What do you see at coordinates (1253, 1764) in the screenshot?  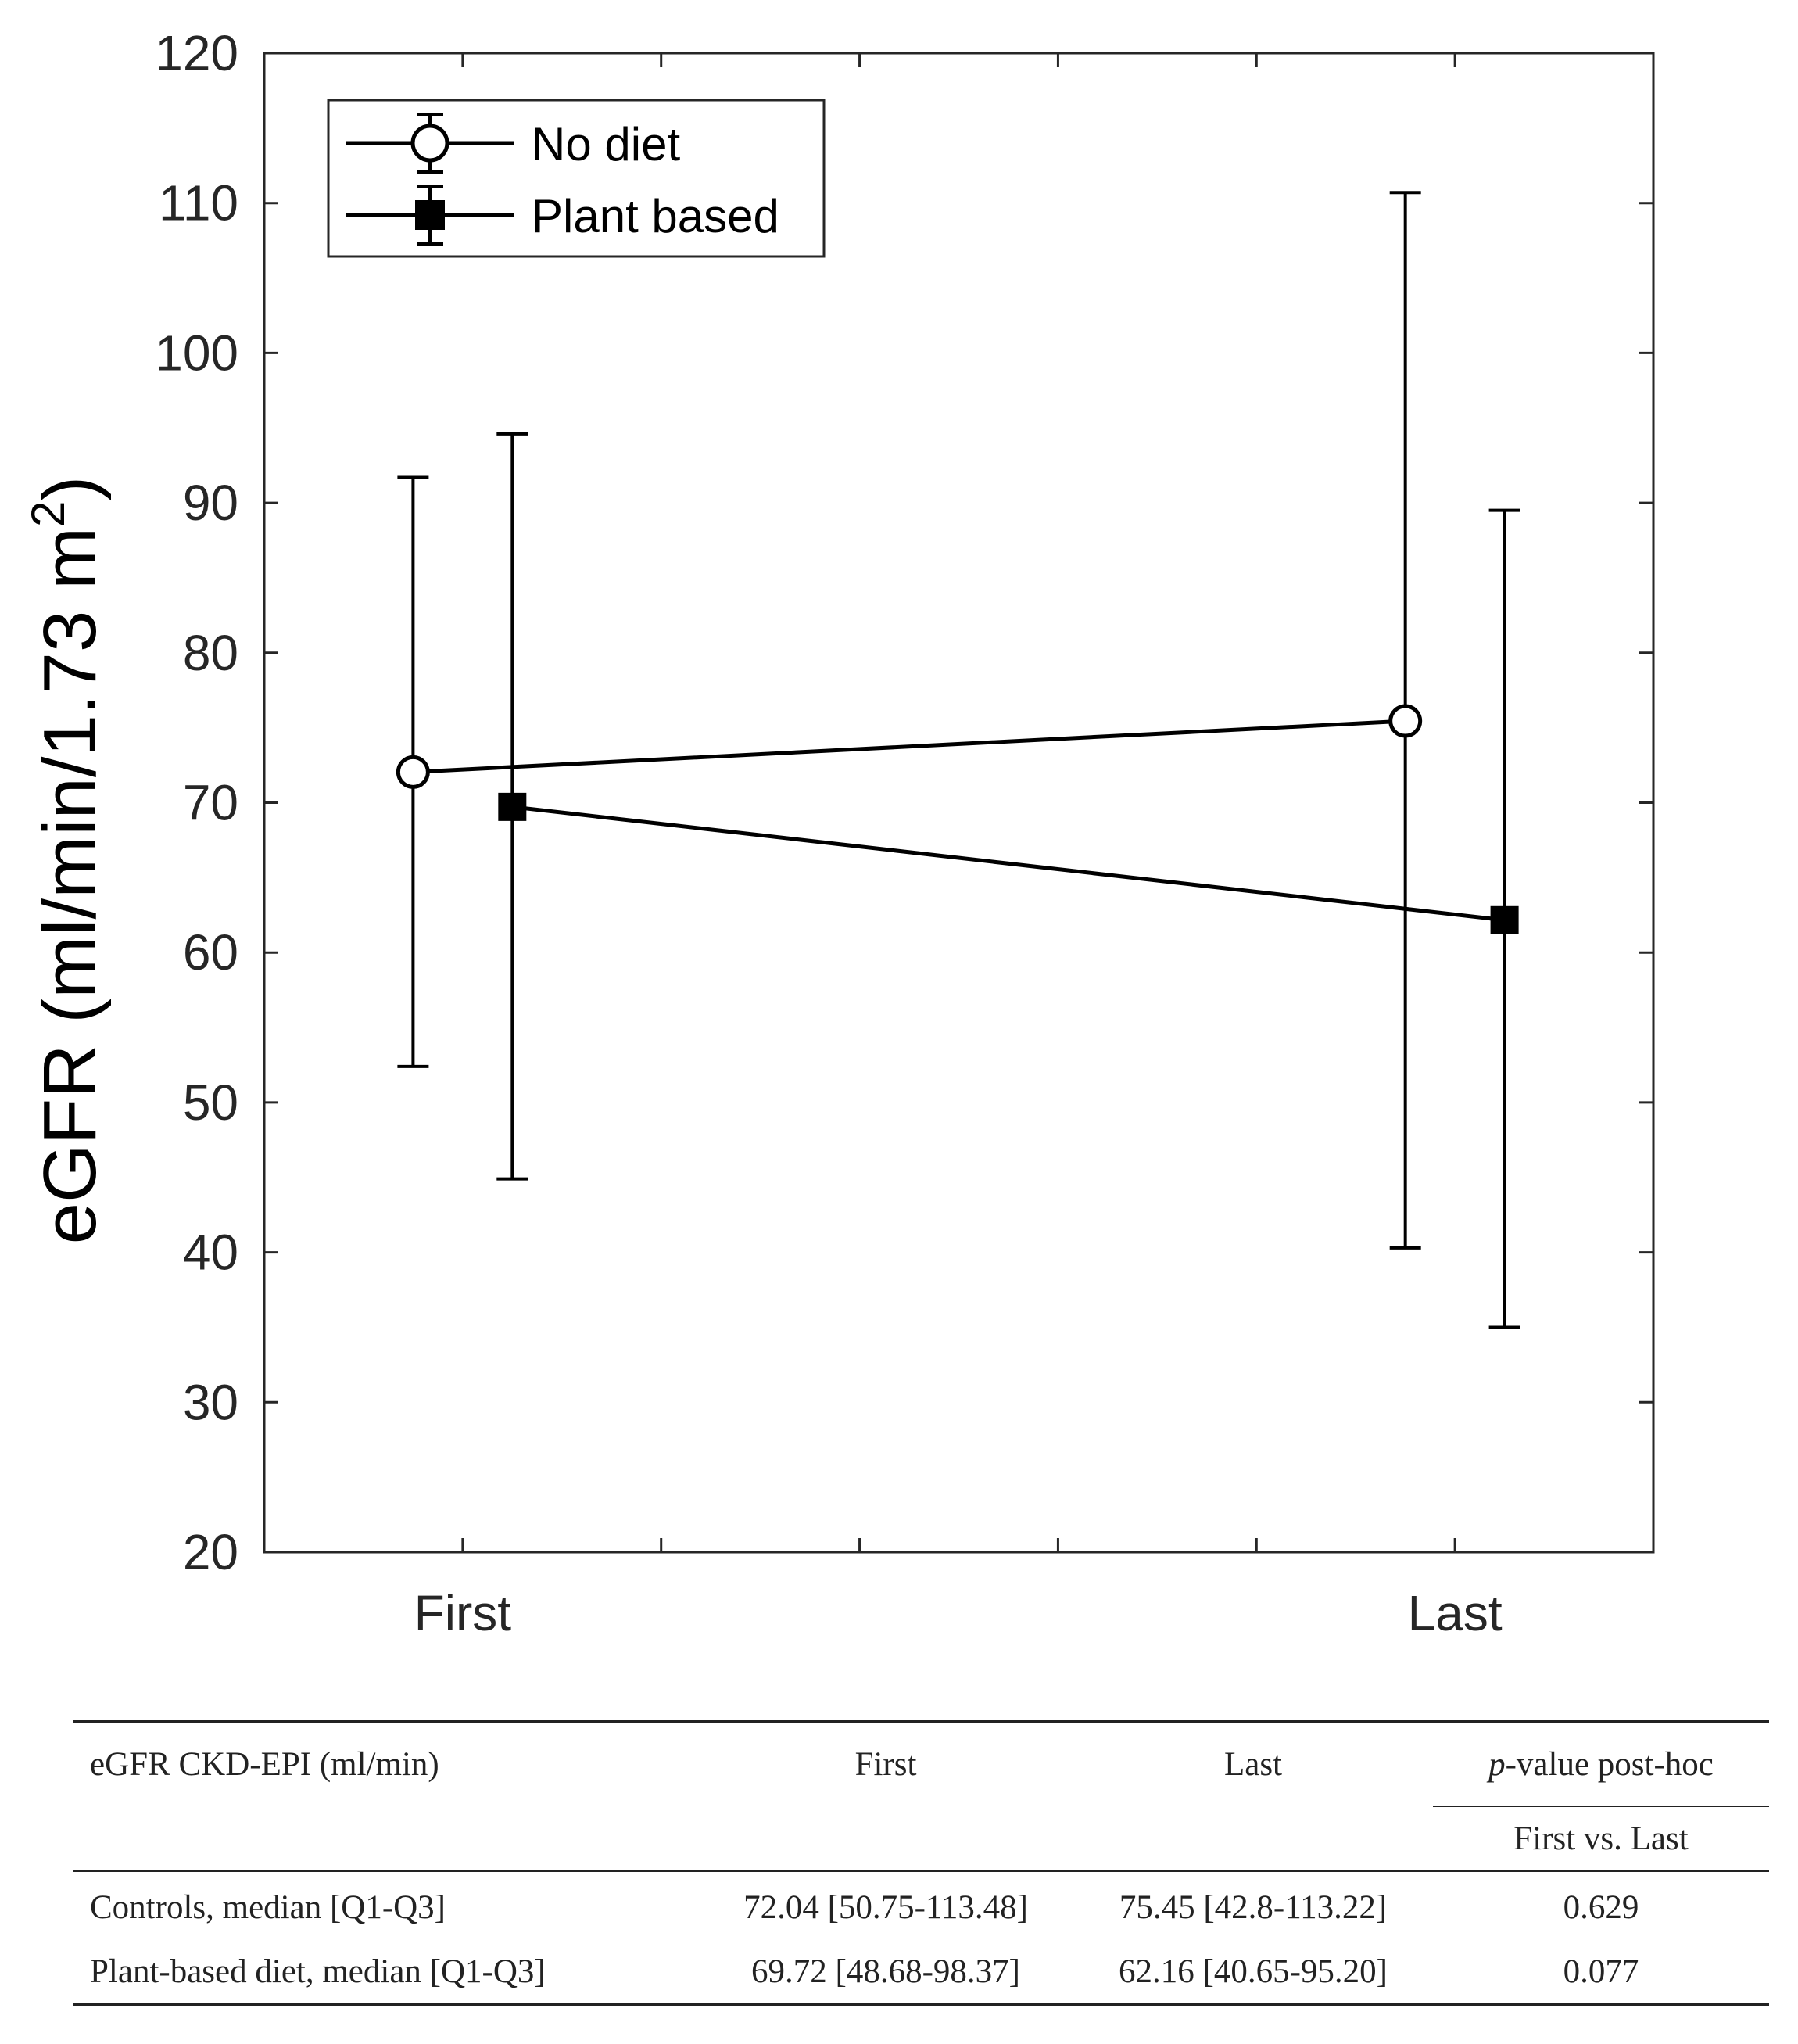 I see `header-last: Last` at bounding box center [1253, 1764].